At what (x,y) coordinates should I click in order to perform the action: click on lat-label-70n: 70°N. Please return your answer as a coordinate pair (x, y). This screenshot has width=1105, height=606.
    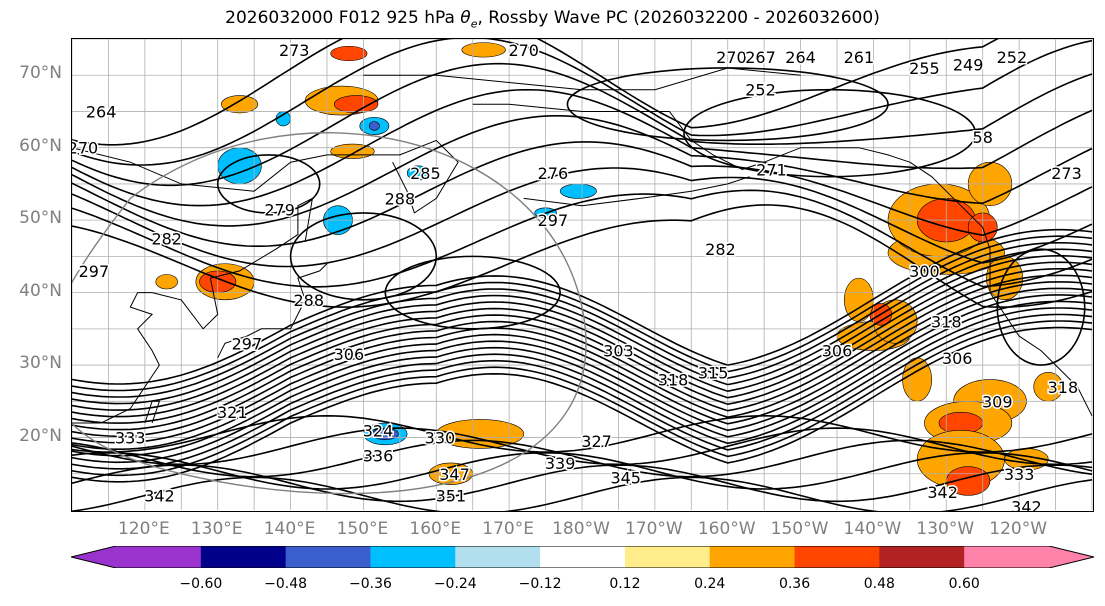
    Looking at the image, I should click on (40, 73).